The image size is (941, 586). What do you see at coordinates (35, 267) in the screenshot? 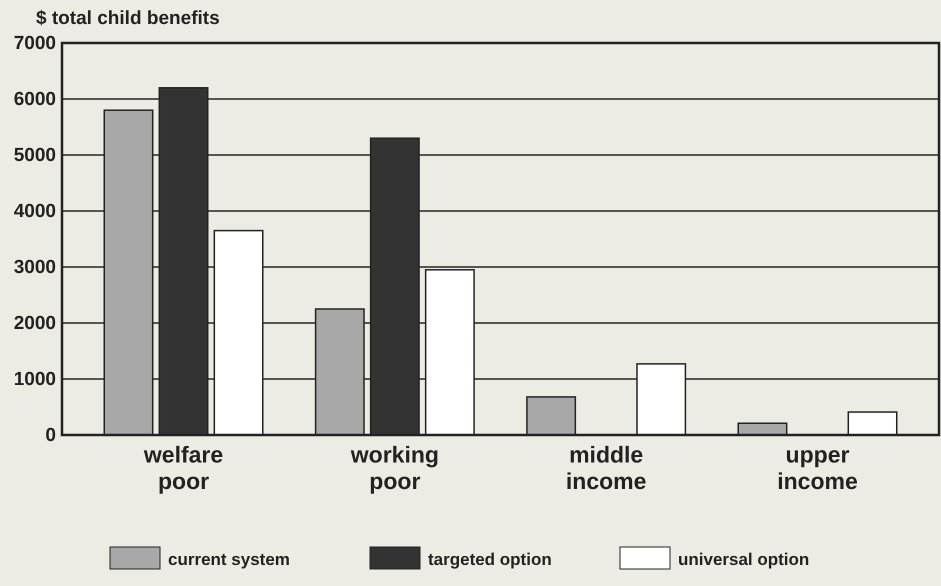
I see `y-tick-label: 3000` at bounding box center [35, 267].